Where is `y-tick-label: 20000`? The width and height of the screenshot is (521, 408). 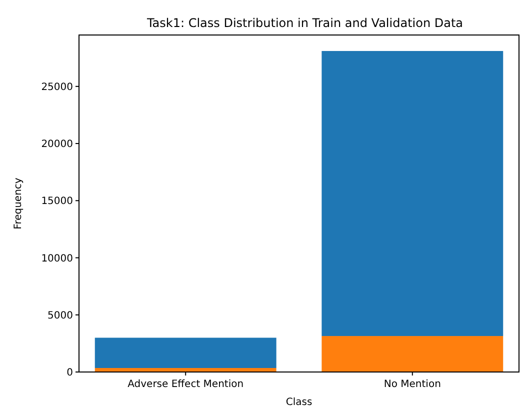 y-tick-label: 20000 is located at coordinates (57, 144).